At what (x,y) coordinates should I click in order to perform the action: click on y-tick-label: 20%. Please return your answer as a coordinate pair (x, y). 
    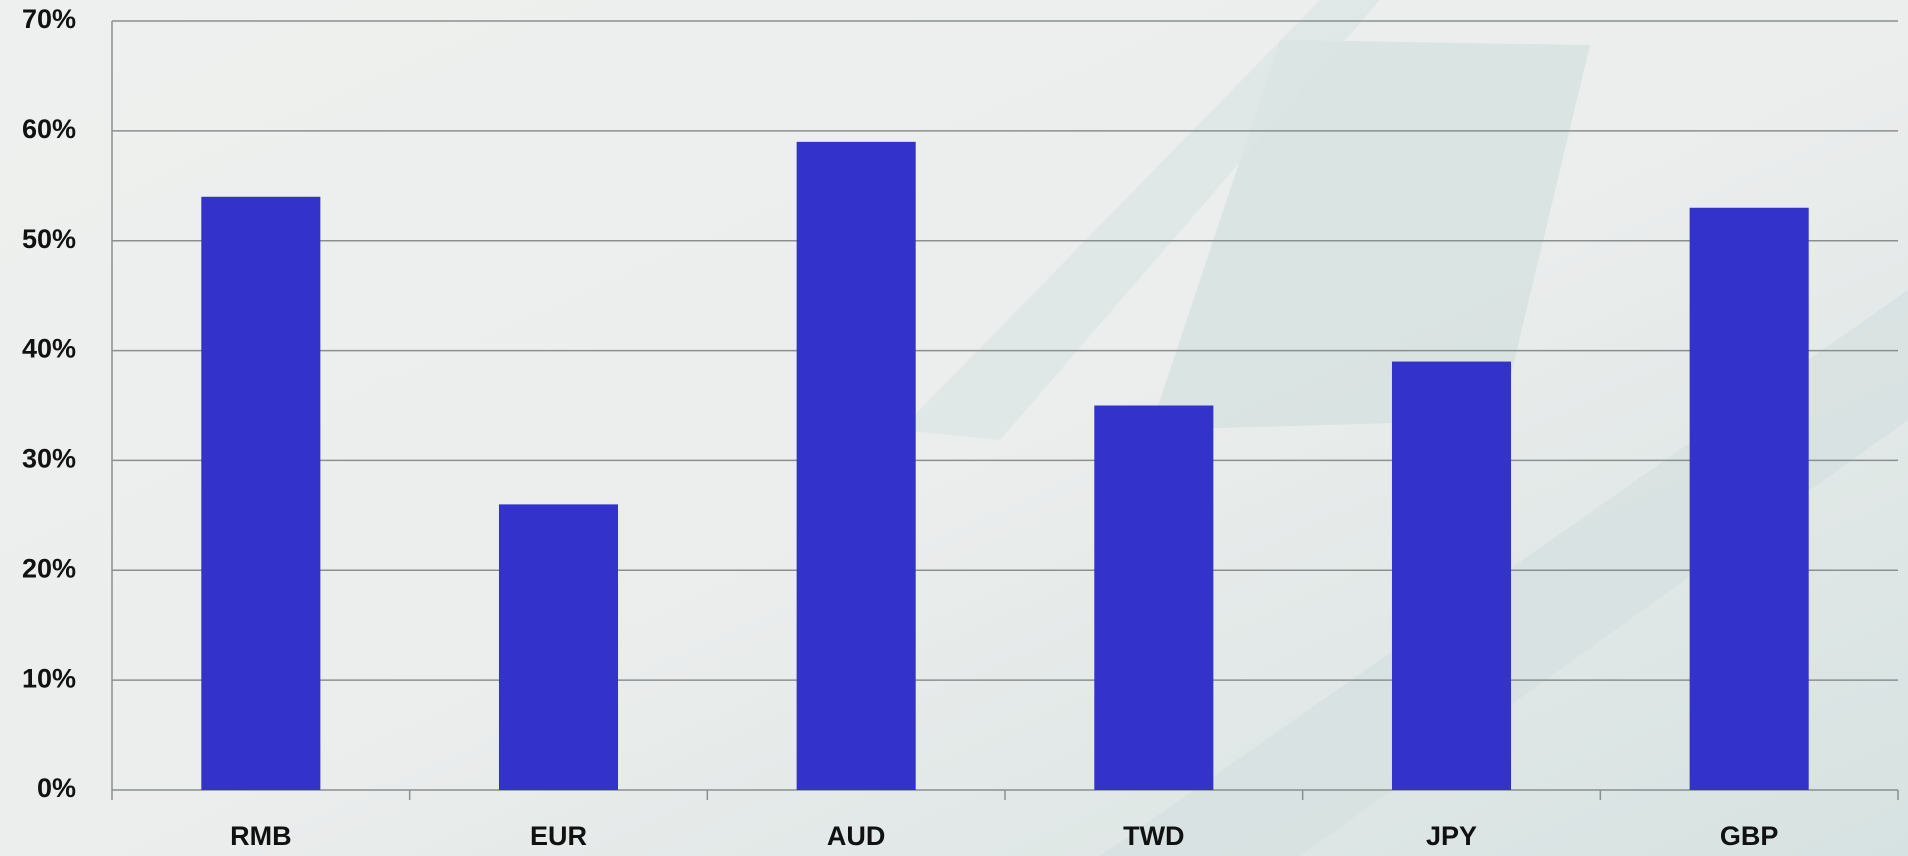
    Looking at the image, I should click on (49, 568).